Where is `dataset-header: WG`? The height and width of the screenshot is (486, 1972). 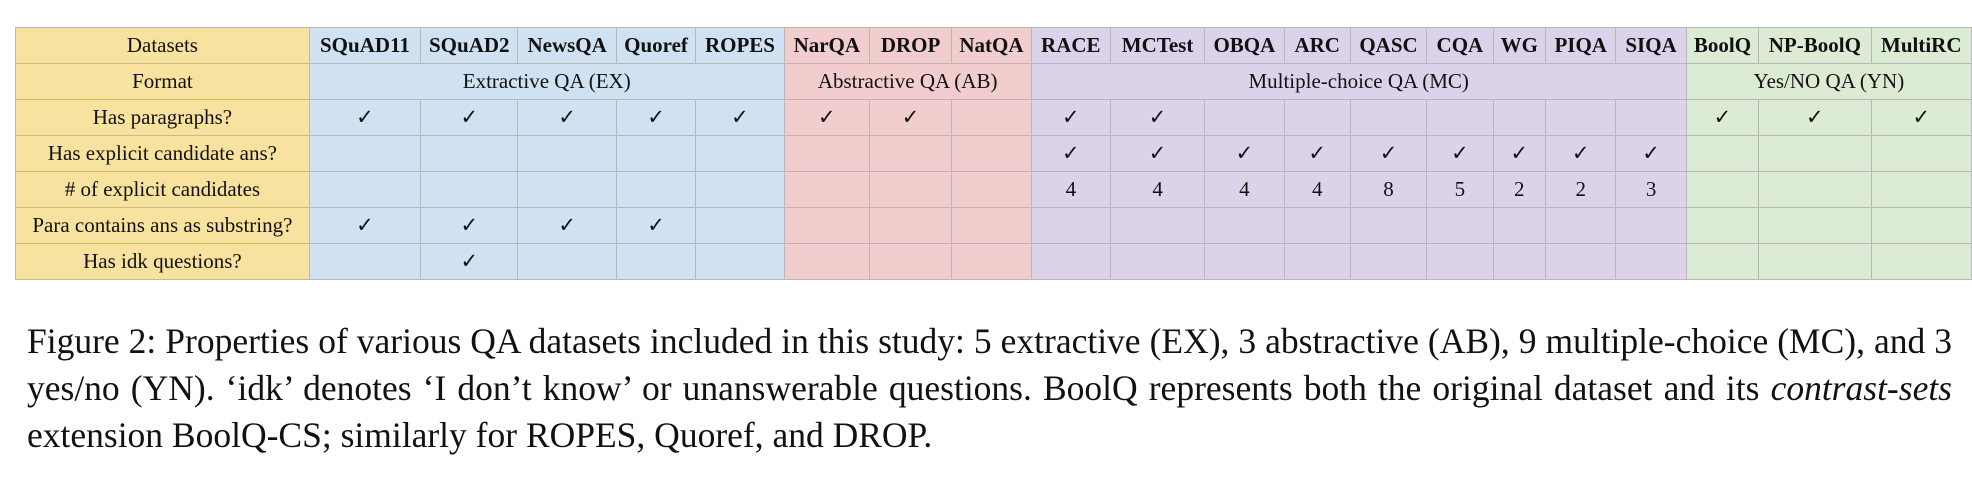 dataset-header: WG is located at coordinates (1519, 45).